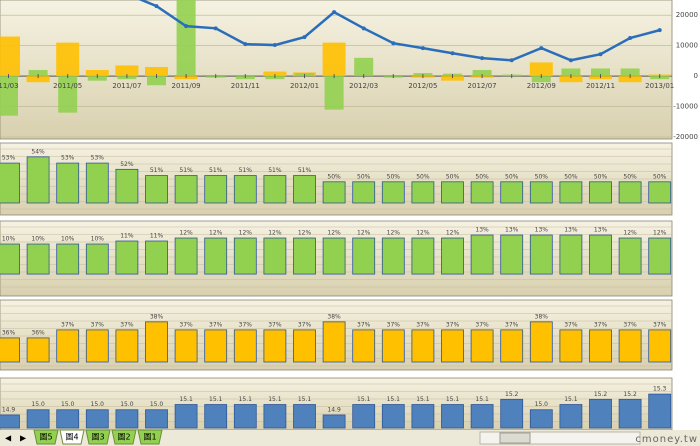 The image size is (700, 446). What do you see at coordinates (23, 438) in the screenshot?
I see `nav-last: ▶` at bounding box center [23, 438].